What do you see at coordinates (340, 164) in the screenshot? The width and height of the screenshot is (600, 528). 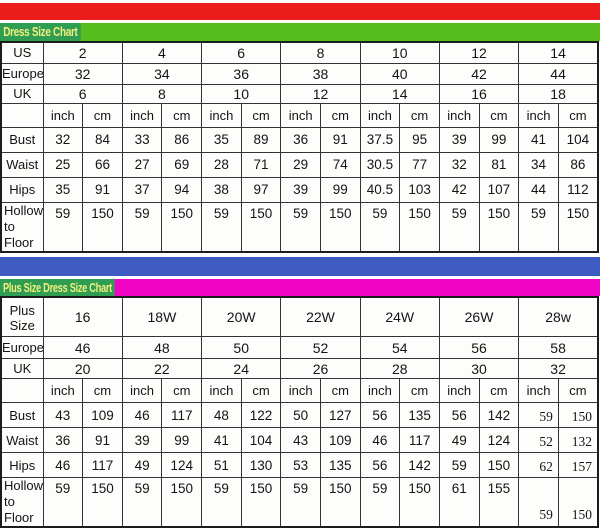 I see `t1-waist-value-cell: 74` at bounding box center [340, 164].